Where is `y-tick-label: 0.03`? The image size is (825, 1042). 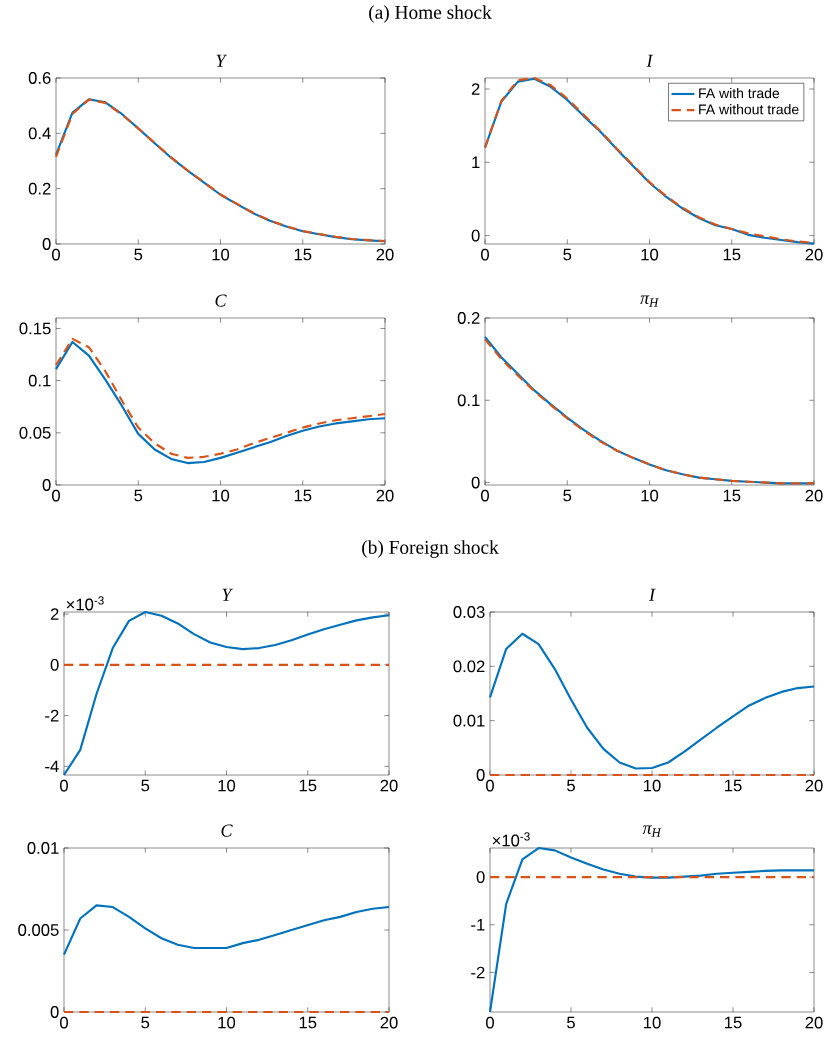
y-tick-label: 0.03 is located at coordinates (469, 612).